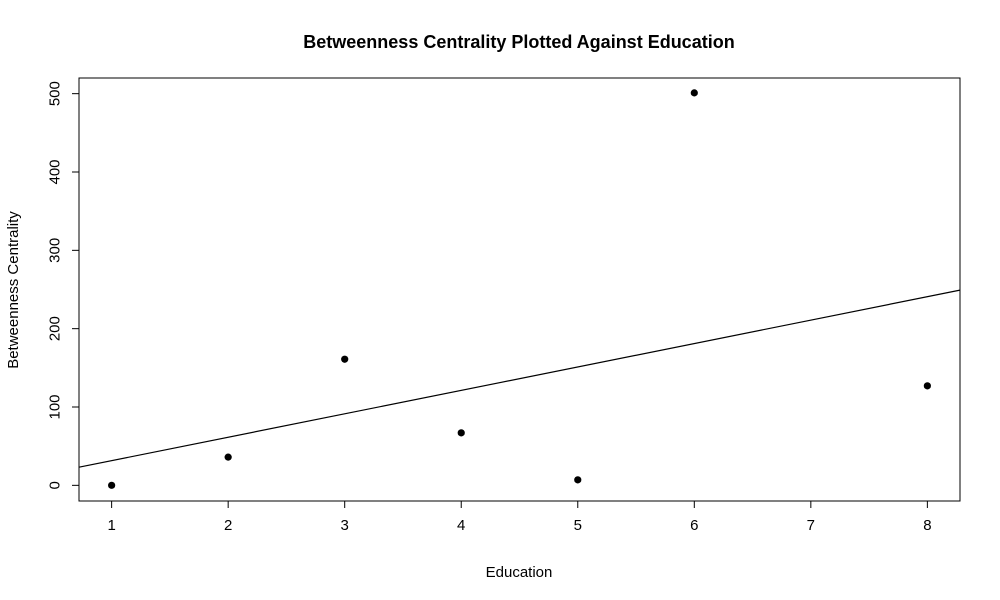 The width and height of the screenshot is (1000, 600). Describe the element at coordinates (55, 406) in the screenshot. I see `y-tick-label: 100` at that location.